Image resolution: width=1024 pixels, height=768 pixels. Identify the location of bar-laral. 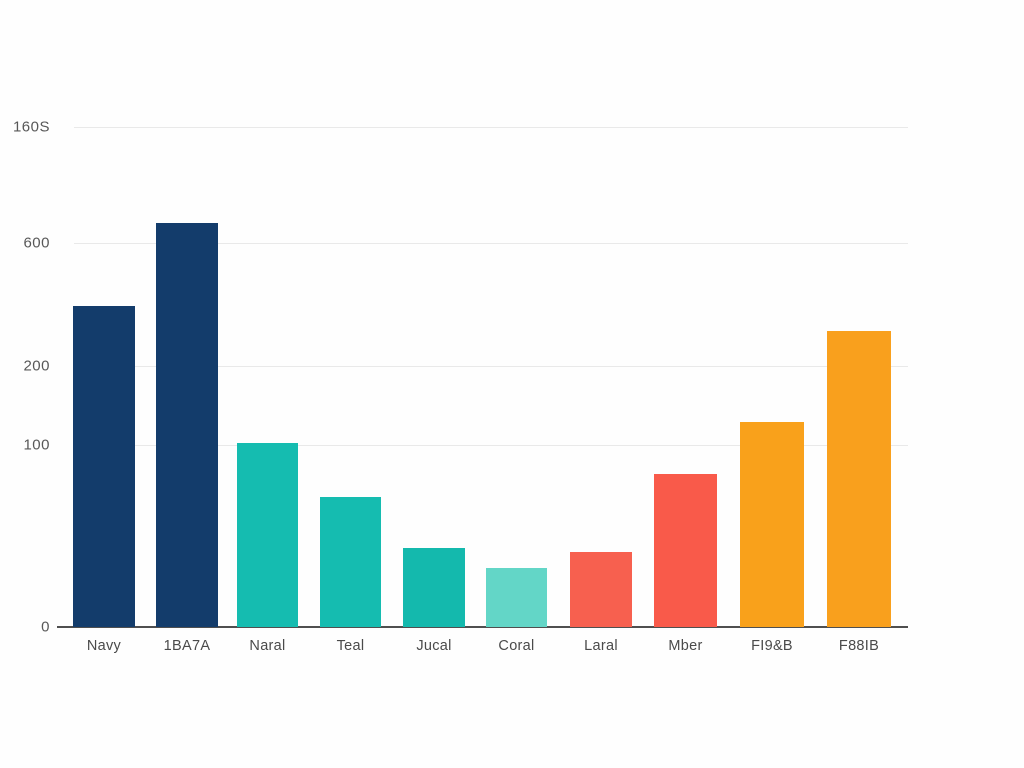
(601, 589).